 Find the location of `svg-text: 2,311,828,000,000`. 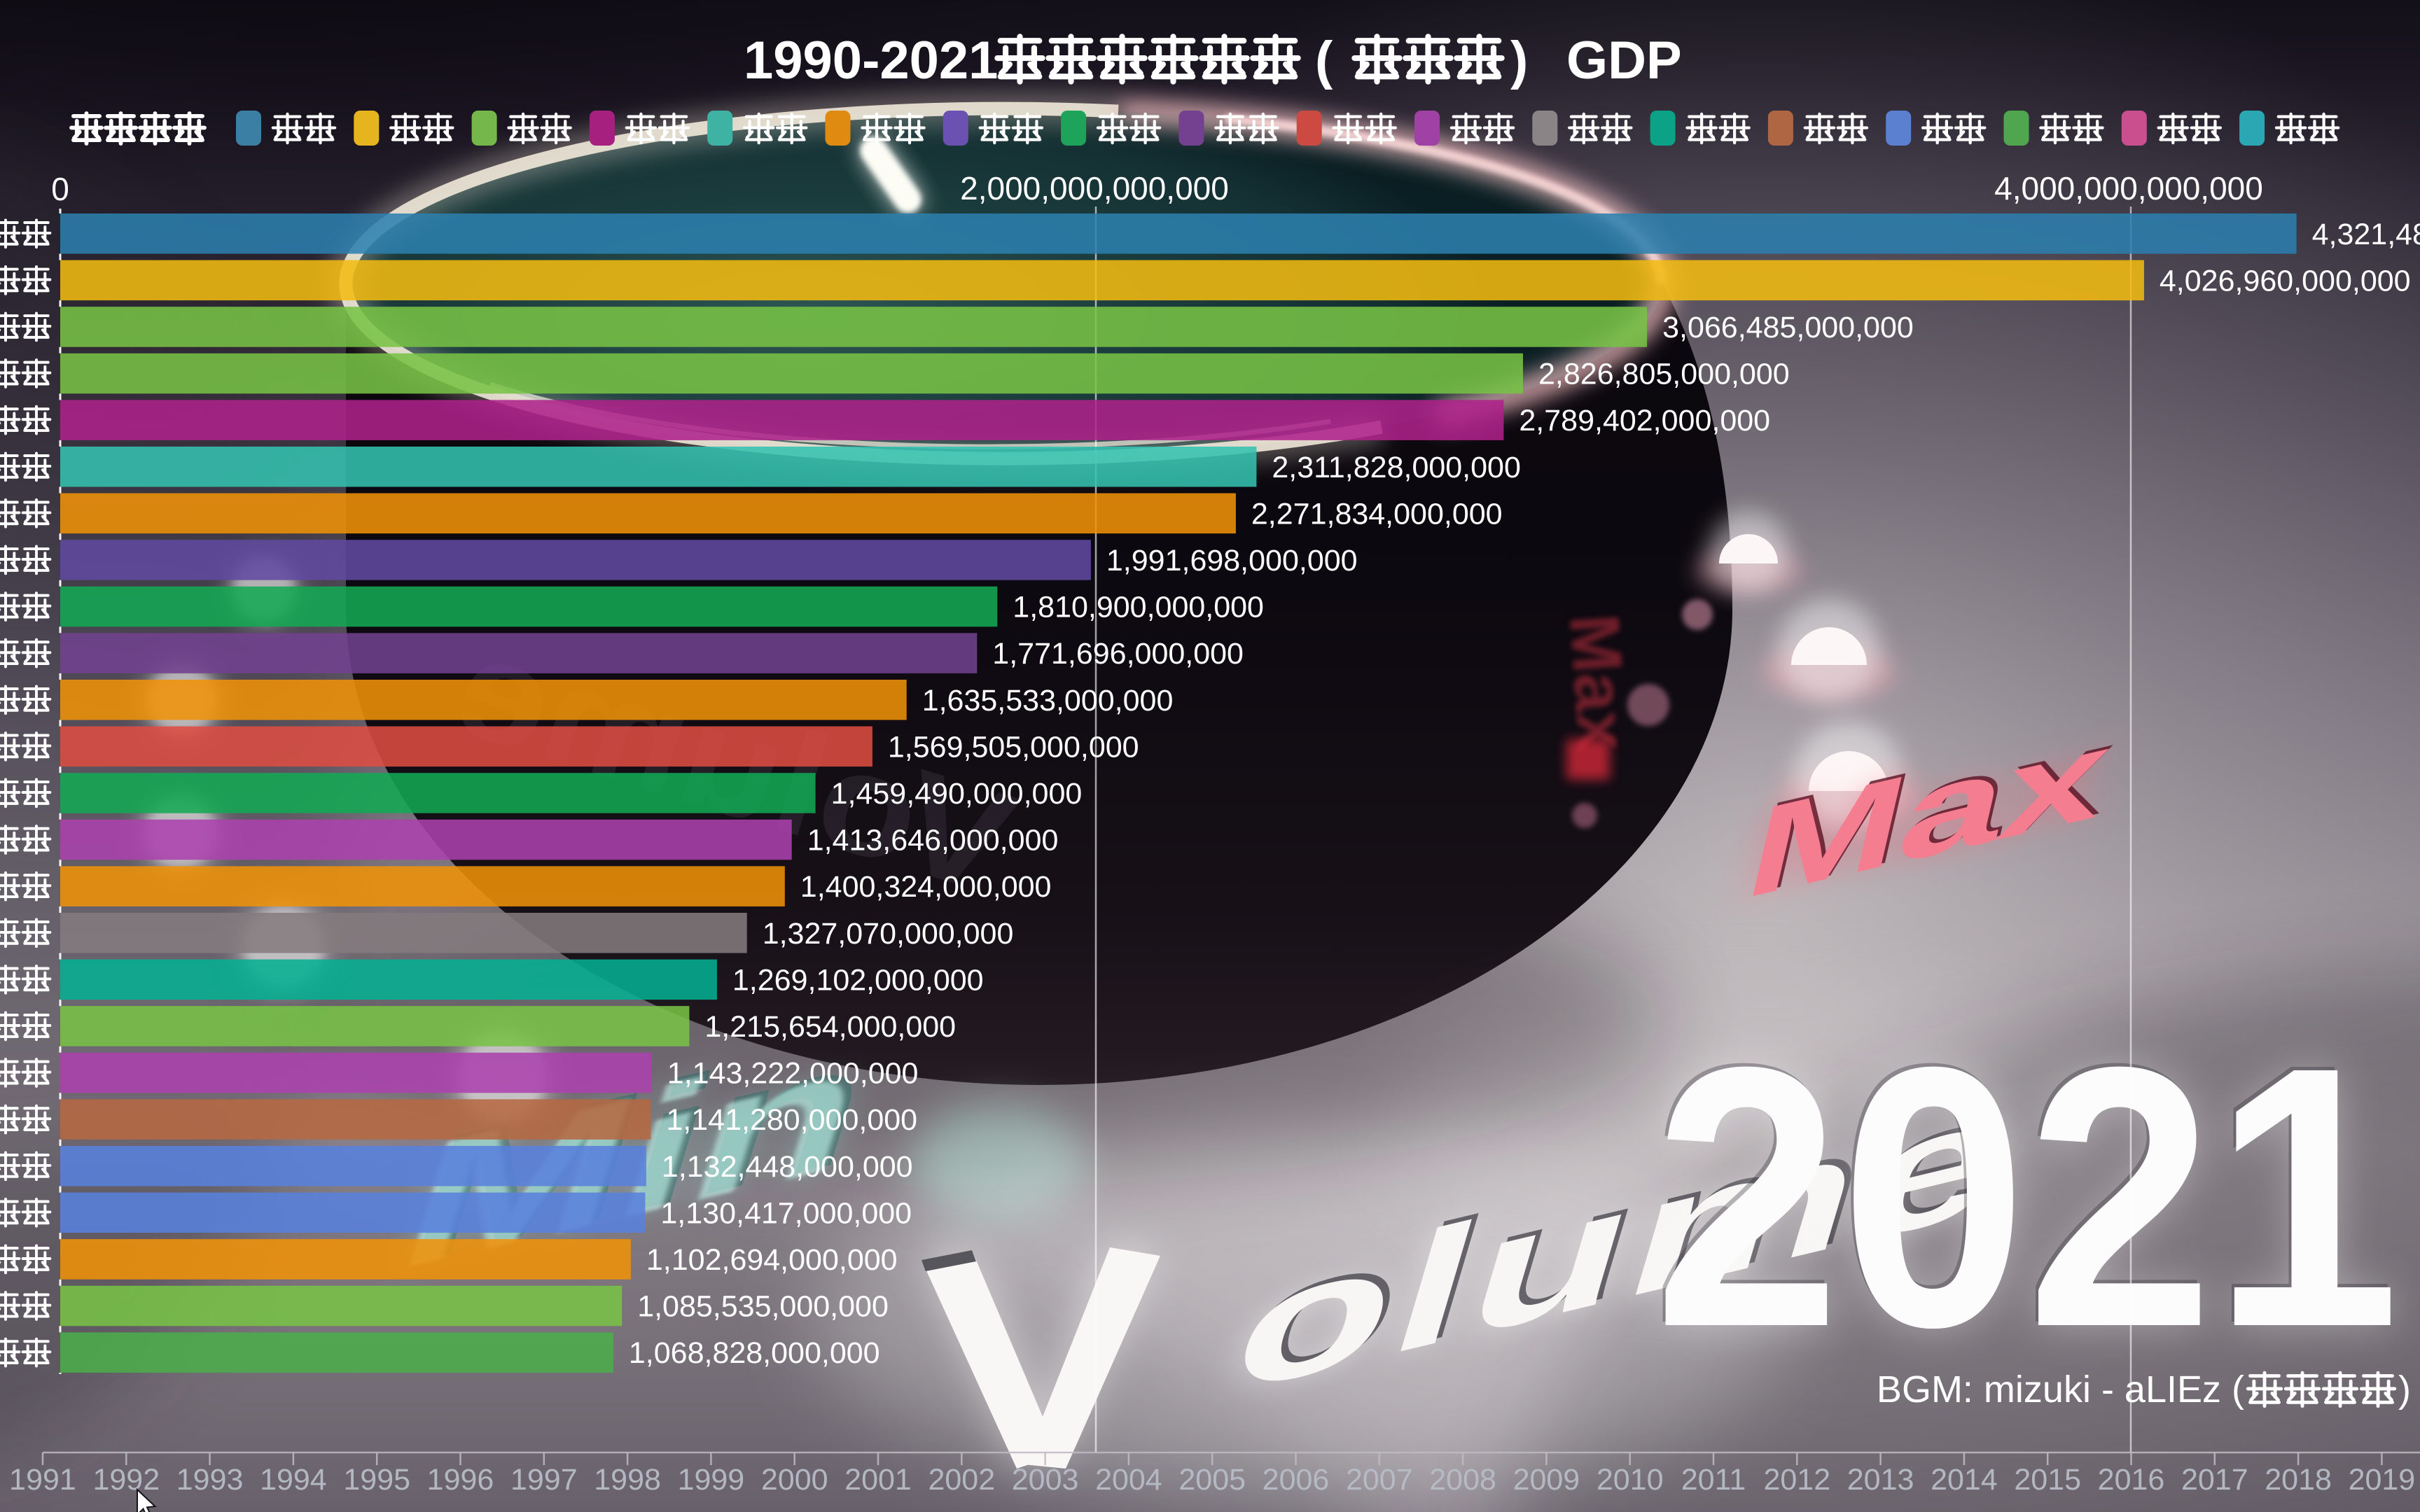

svg-text: 2,311,828,000,000 is located at coordinates (1396, 467).